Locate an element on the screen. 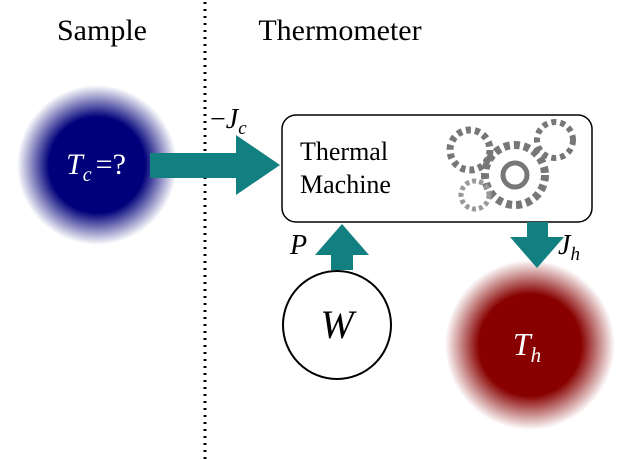 The image size is (633, 459). hot-bath-label: Th is located at coordinates (527, 346).